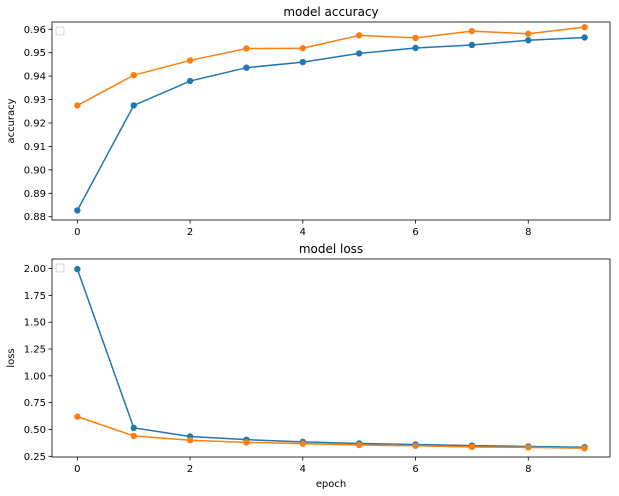 Image resolution: width=619 pixels, height=496 pixels. What do you see at coordinates (35, 30) in the screenshot?
I see `y-tick-label: 0.96` at bounding box center [35, 30].